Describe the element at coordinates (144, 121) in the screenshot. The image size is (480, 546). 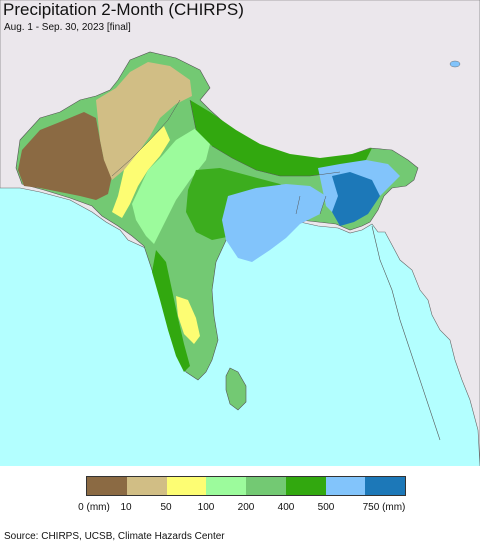
I see `semi-dry-region` at that location.